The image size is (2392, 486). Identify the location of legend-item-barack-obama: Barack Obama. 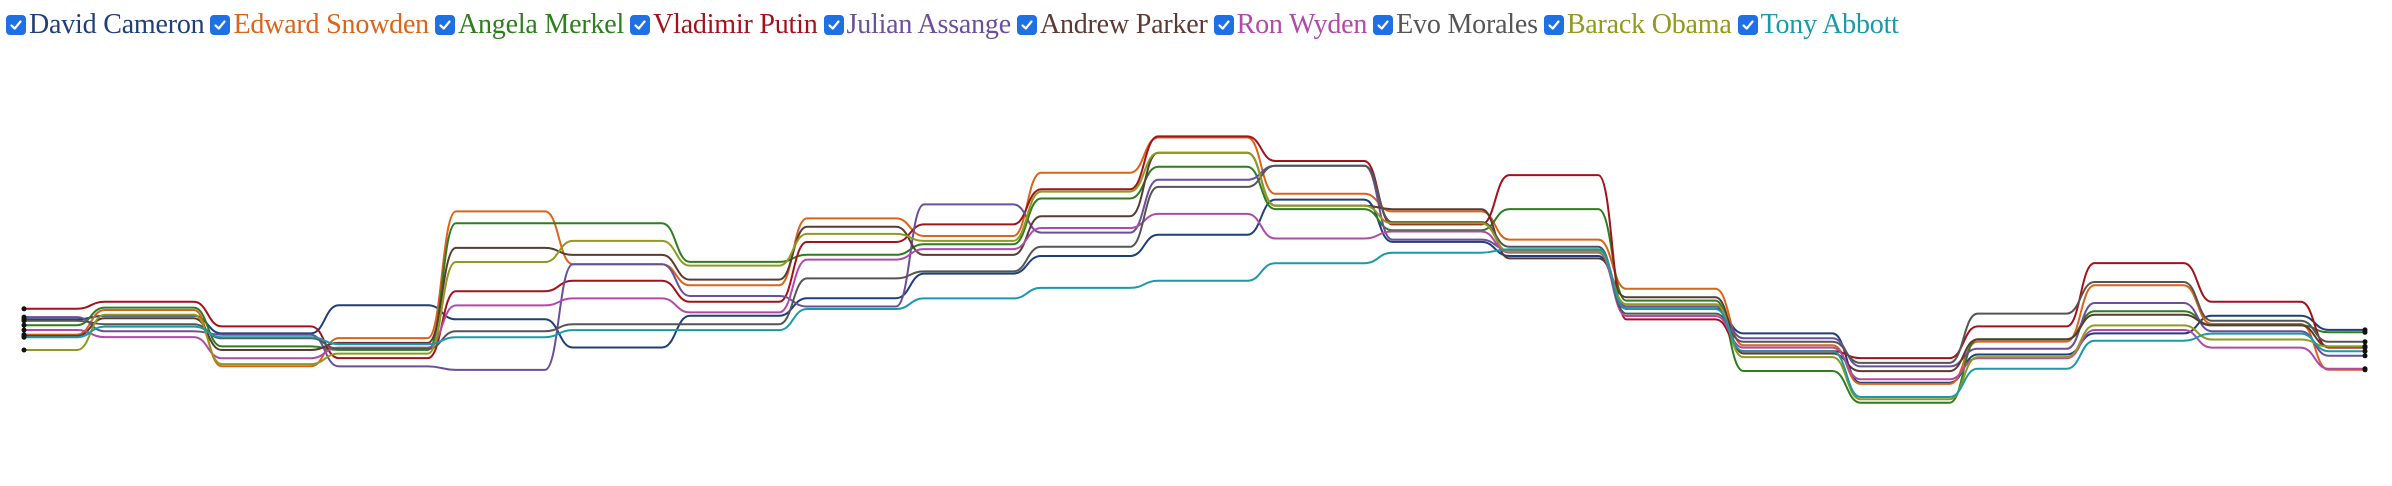
(1637, 25).